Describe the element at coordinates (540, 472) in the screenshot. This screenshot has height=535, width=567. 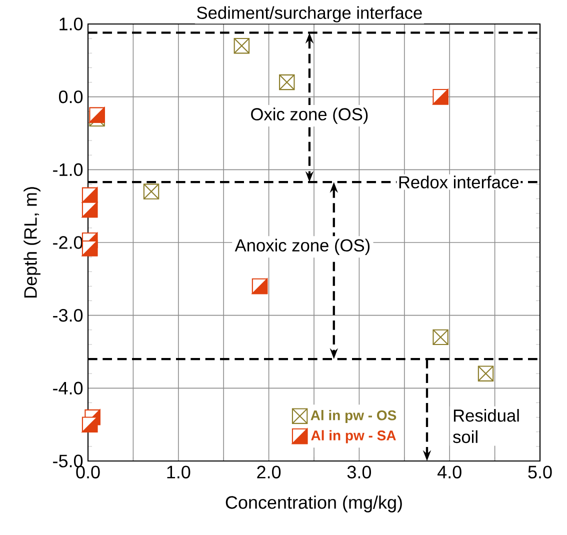
I see `x-tick-label: 5.0` at that location.